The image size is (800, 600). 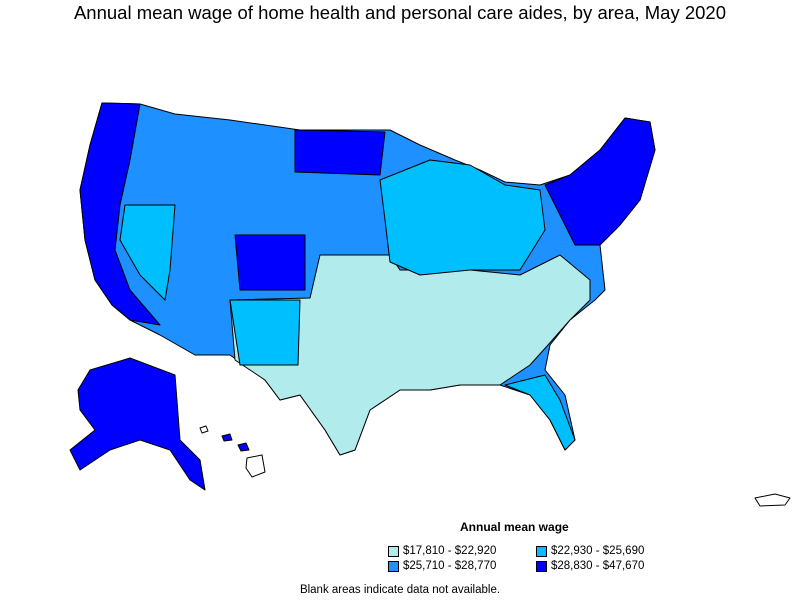 I want to click on footnote: Blank areas indicate data not available., so click(x=400, y=590).